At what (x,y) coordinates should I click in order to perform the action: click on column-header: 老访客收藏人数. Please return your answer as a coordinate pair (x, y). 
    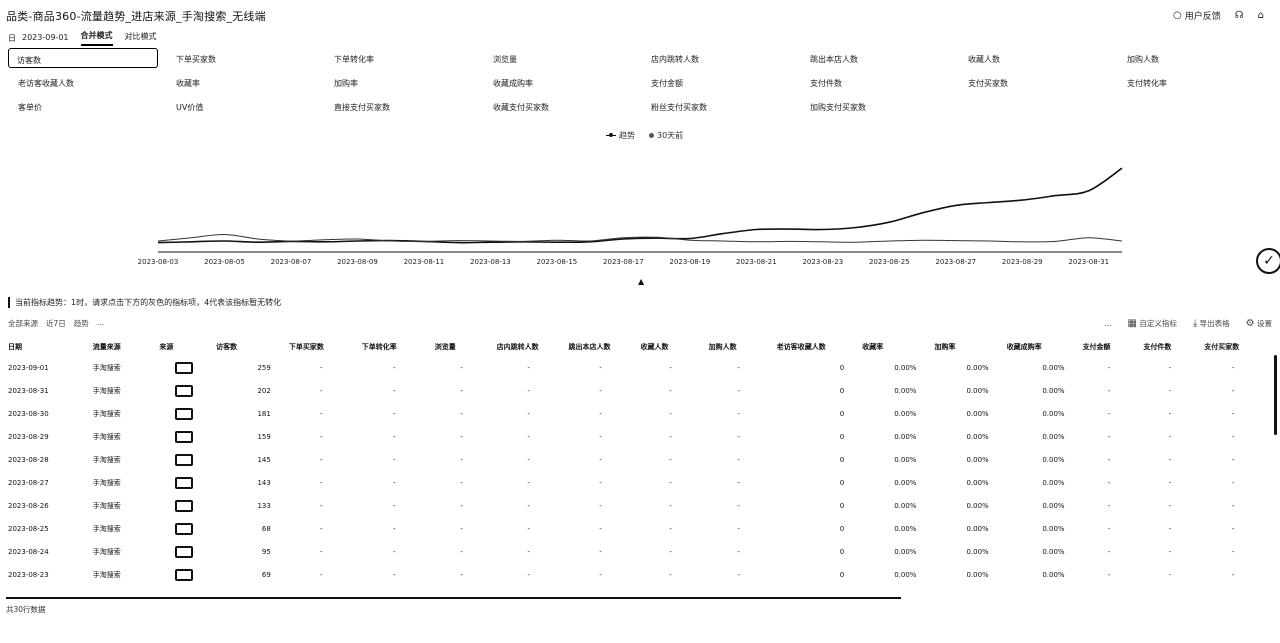
    Looking at the image, I should click on (801, 347).